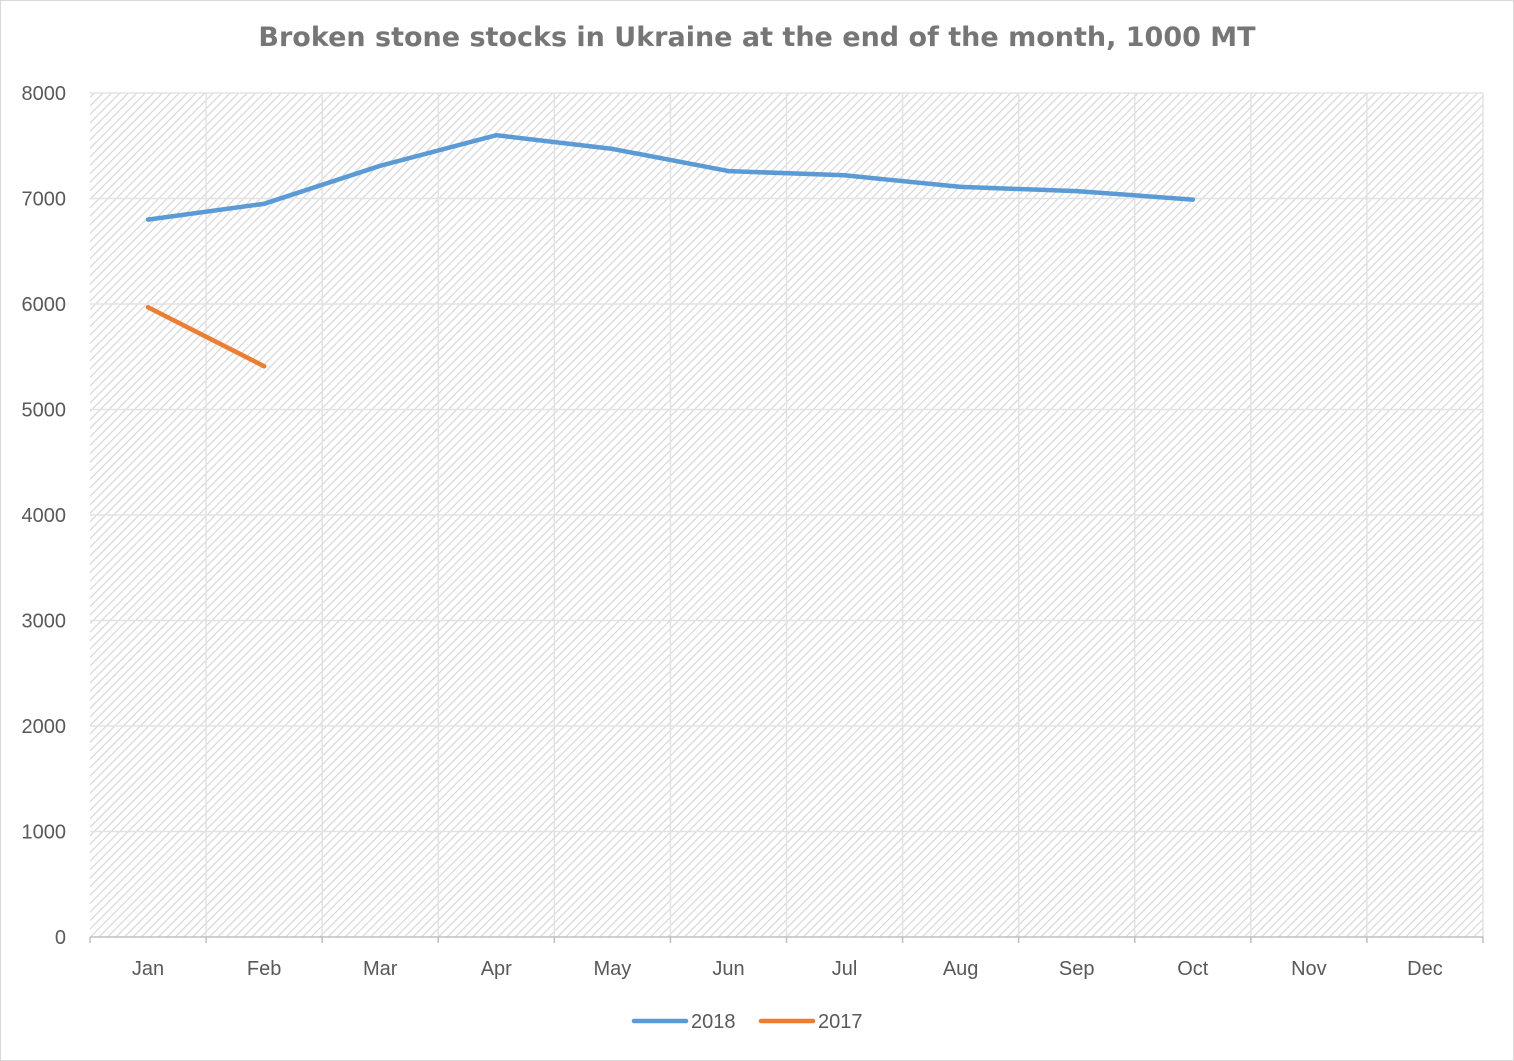 The width and height of the screenshot is (1514, 1061). Describe the element at coordinates (1309, 969) in the screenshot. I see `x-tick-label: Nov` at that location.